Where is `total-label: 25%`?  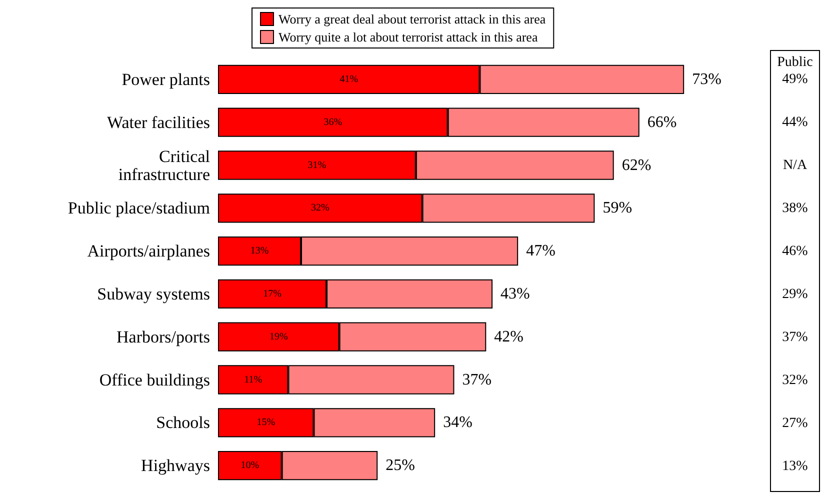
total-label: 25% is located at coordinates (400, 465).